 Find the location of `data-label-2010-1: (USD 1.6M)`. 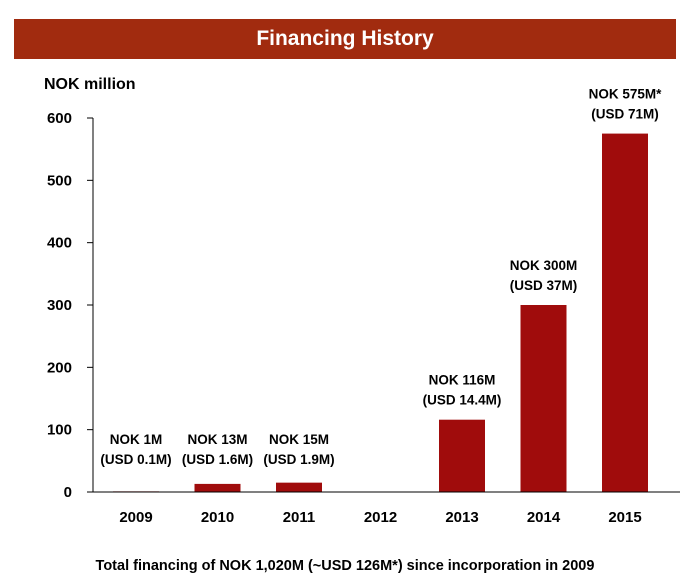

data-label-2010-1: (USD 1.6M) is located at coordinates (217, 459).